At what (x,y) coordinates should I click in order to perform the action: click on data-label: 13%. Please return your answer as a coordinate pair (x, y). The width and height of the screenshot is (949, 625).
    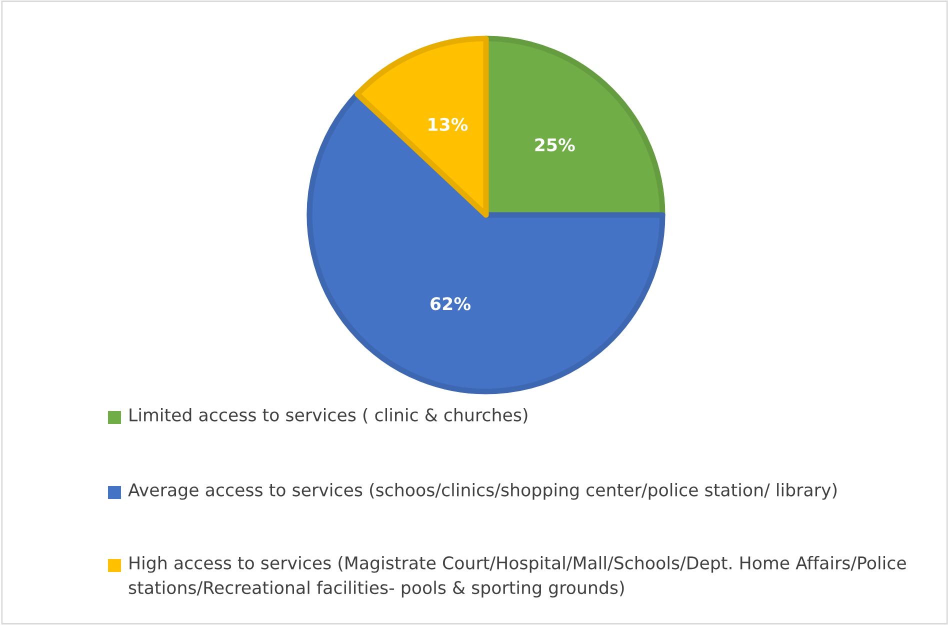
    Looking at the image, I should click on (448, 124).